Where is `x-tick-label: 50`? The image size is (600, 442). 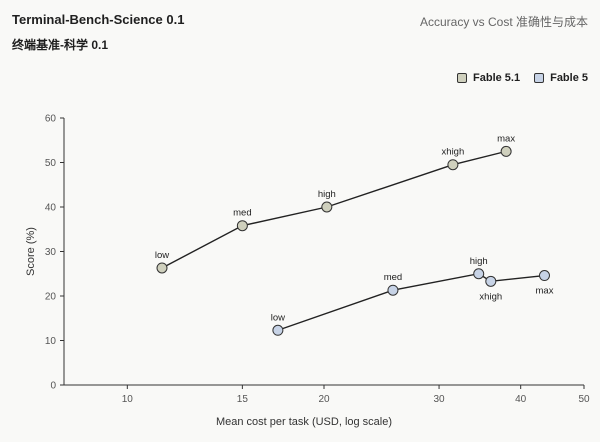 x-tick-label: 50 is located at coordinates (584, 399).